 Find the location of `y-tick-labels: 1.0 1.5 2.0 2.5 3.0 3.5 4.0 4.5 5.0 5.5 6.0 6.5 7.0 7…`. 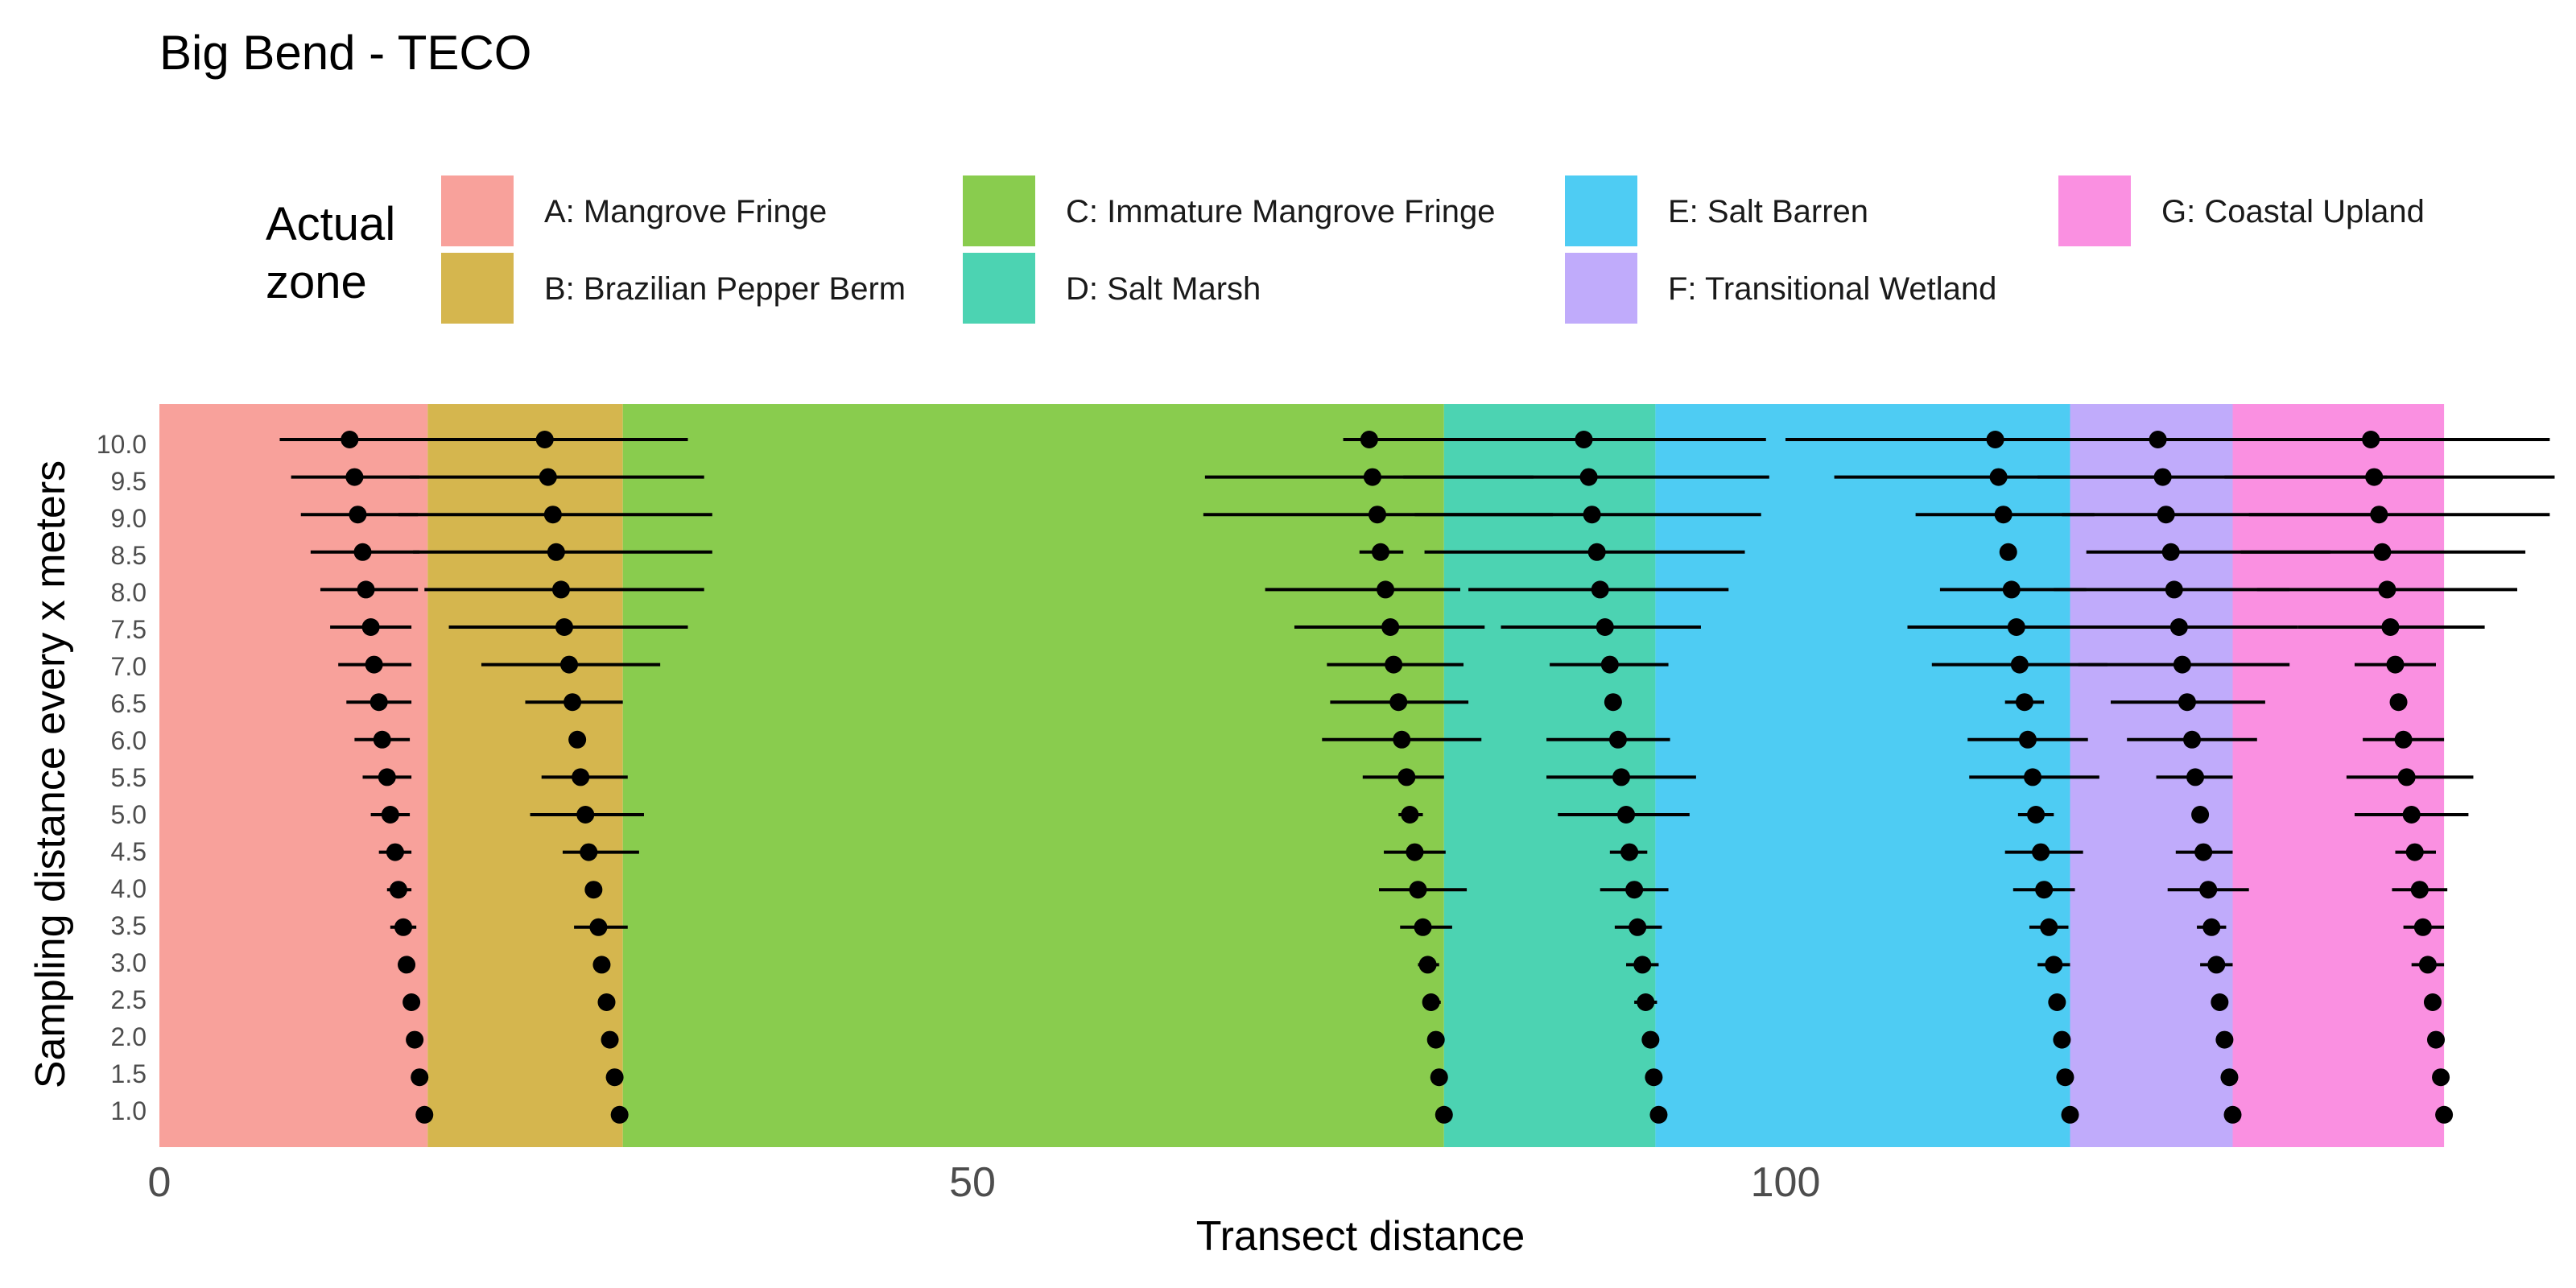

y-tick-labels: 1.0 1.5 2.0 2.5 3.0 3.5 4.0 4.5 5.0 5.5 6.0 6.5 7.0 7… is located at coordinates (122, 777).